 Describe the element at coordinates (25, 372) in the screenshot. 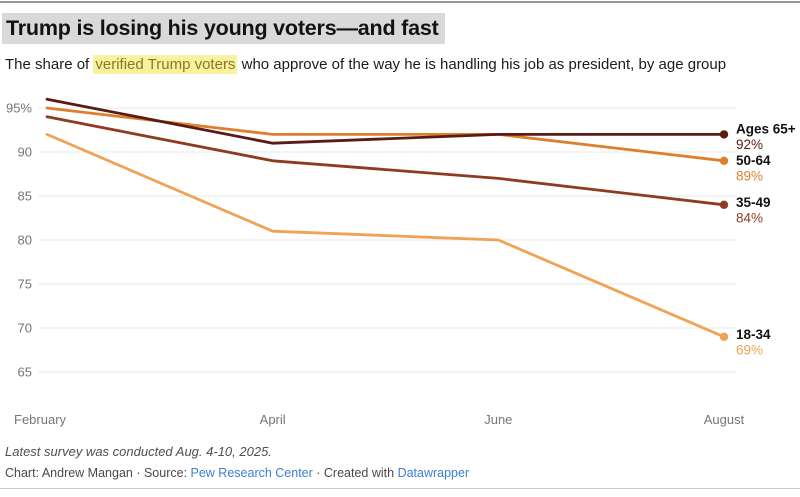

I see `y-tick-65: 65` at that location.